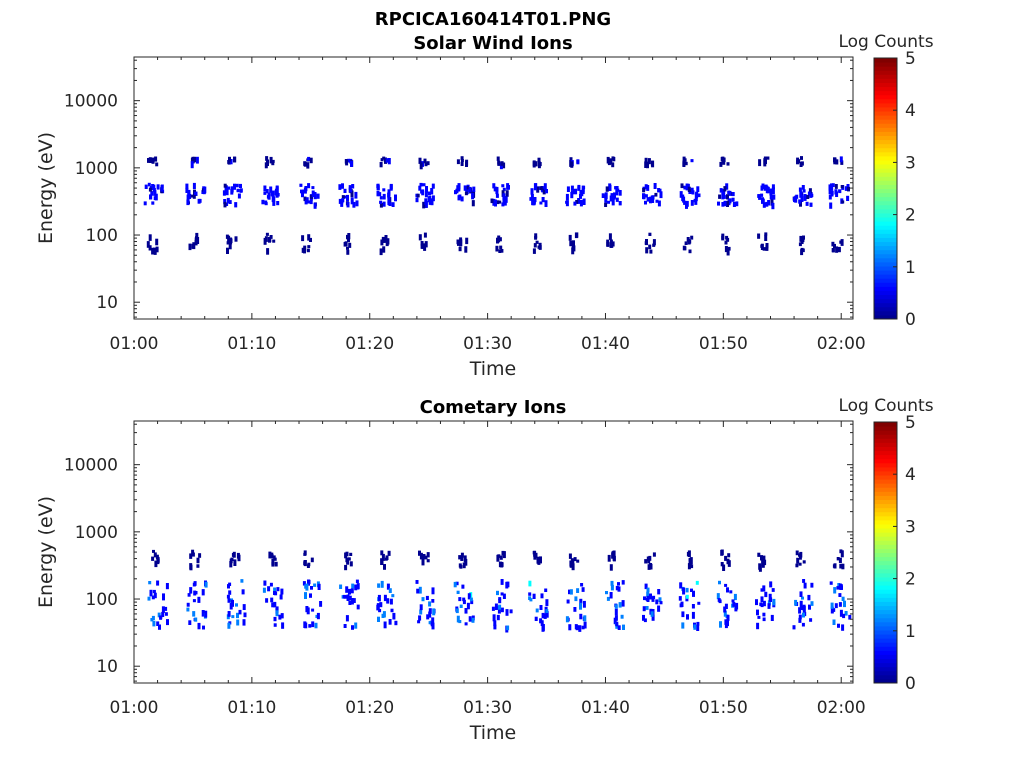 This screenshot has height=768, width=1024. Describe the element at coordinates (492, 43) in the screenshot. I see `solar-wind-title: Solar Wind Ions` at that location.